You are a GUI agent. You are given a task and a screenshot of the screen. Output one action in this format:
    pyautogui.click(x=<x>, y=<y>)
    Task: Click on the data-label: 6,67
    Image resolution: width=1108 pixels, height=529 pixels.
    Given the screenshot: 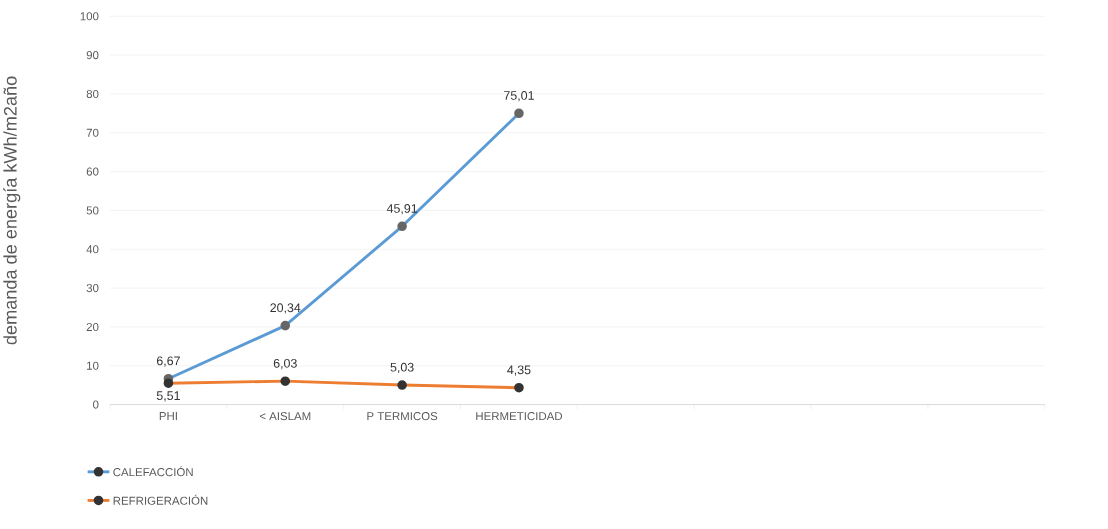 What is the action you would take?
    pyautogui.click(x=168, y=361)
    